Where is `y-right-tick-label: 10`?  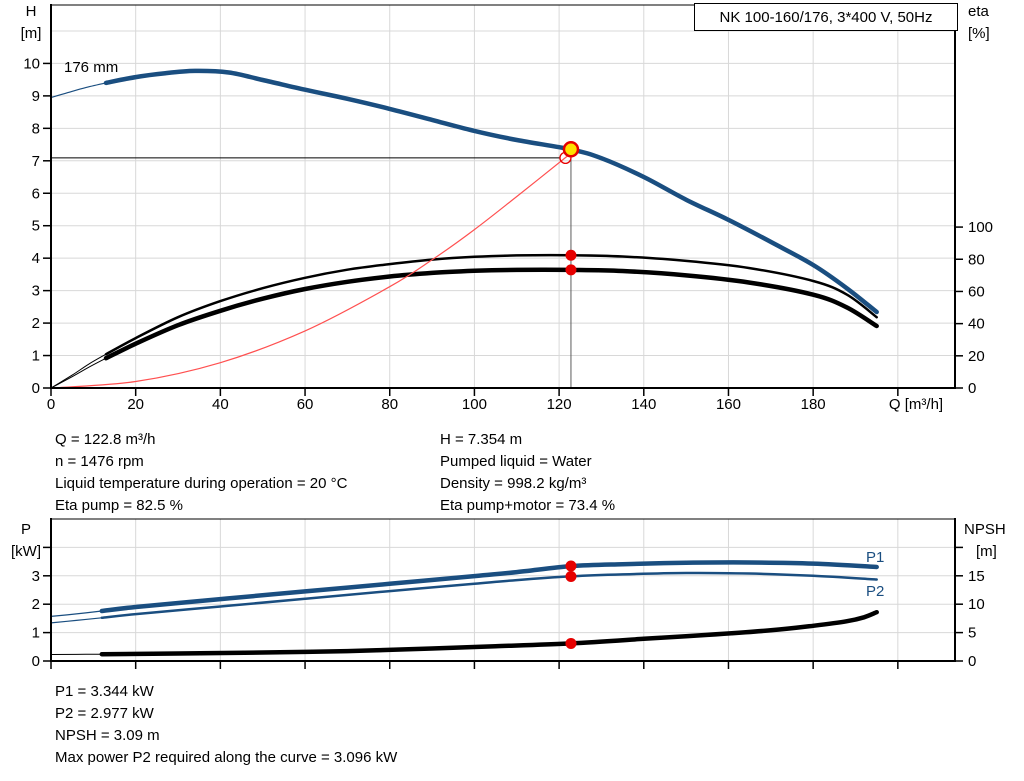
y-right-tick-label: 10 is located at coordinates (976, 604).